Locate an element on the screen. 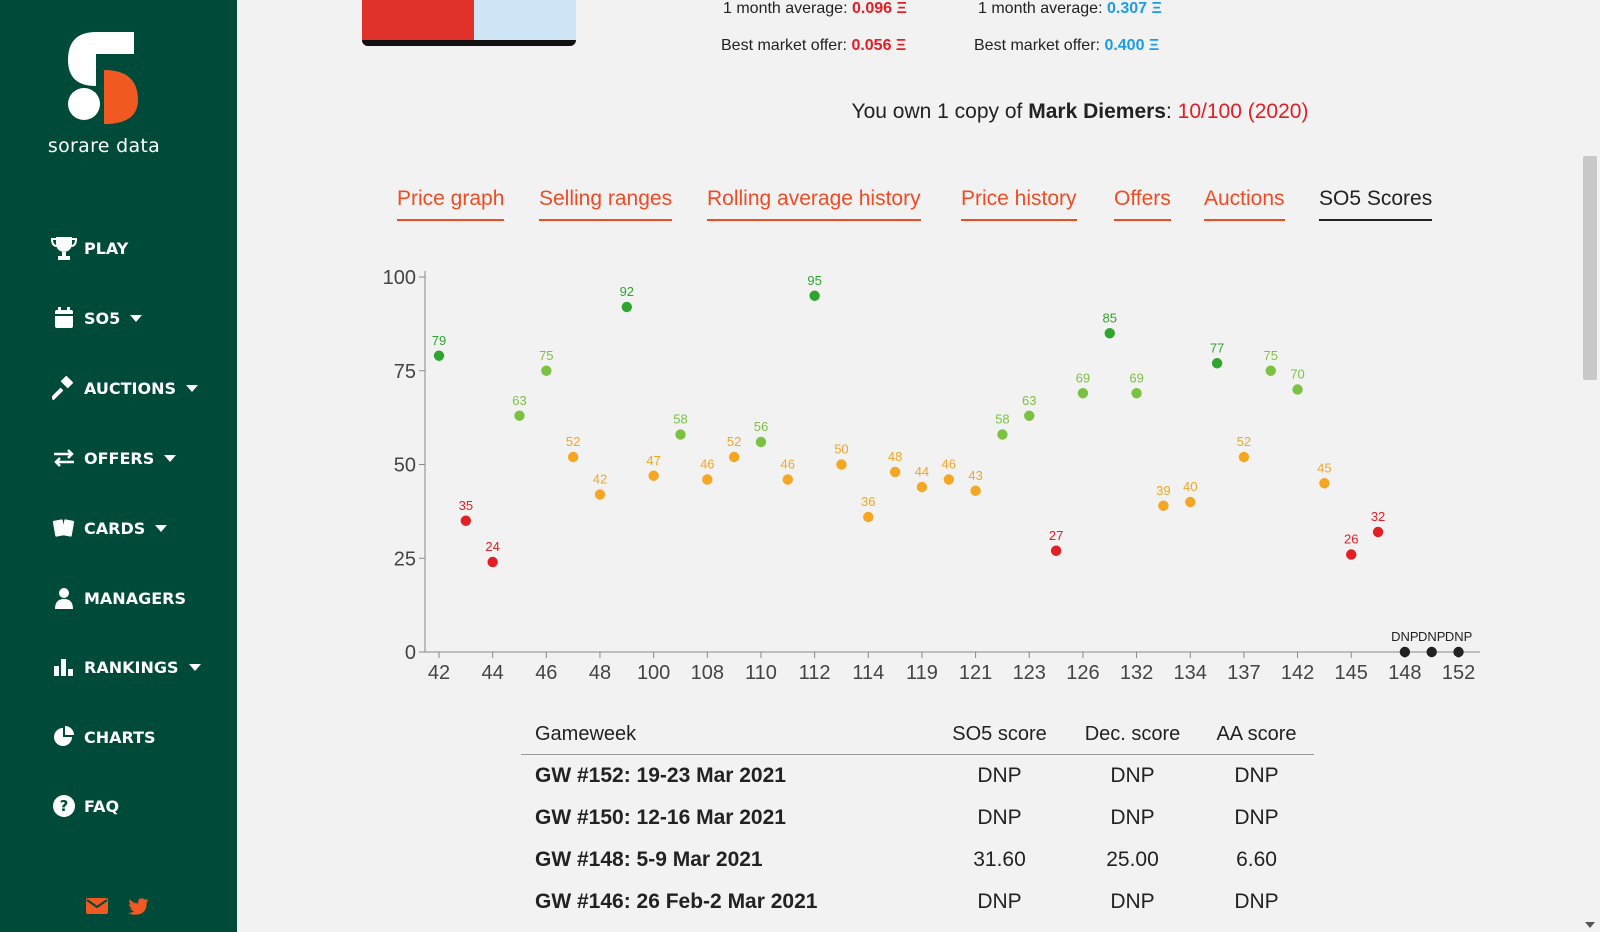  so5-score-cell: 31.60 is located at coordinates (999, 859).